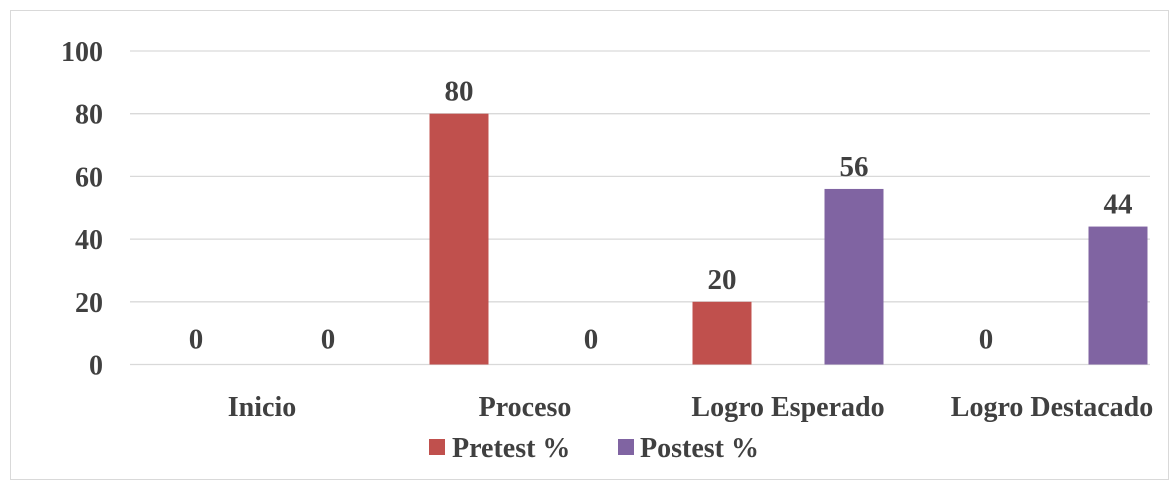  I want to click on y-tick-label: 20, so click(89, 303).